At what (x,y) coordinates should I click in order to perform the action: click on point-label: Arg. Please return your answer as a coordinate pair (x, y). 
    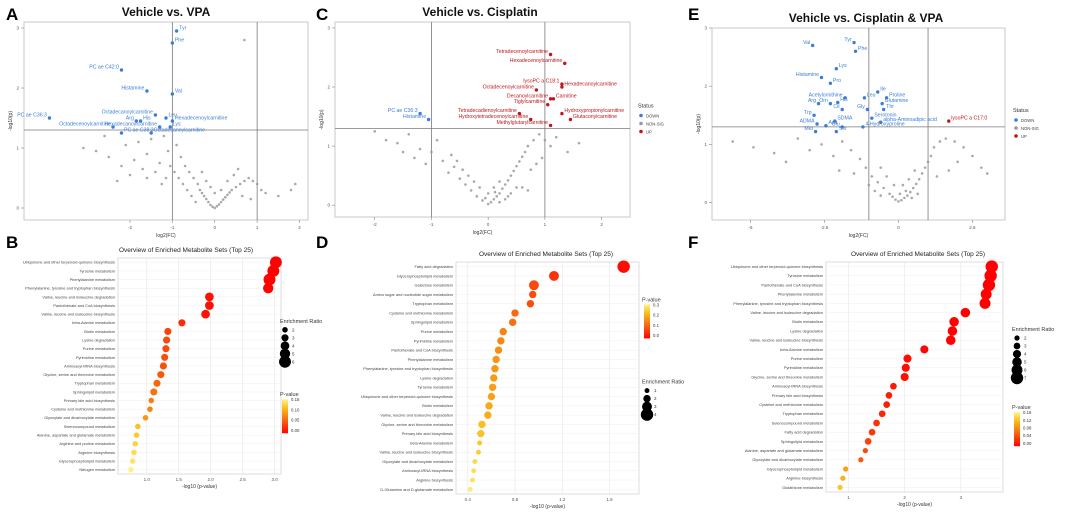
    Looking at the image, I should click on (130, 119).